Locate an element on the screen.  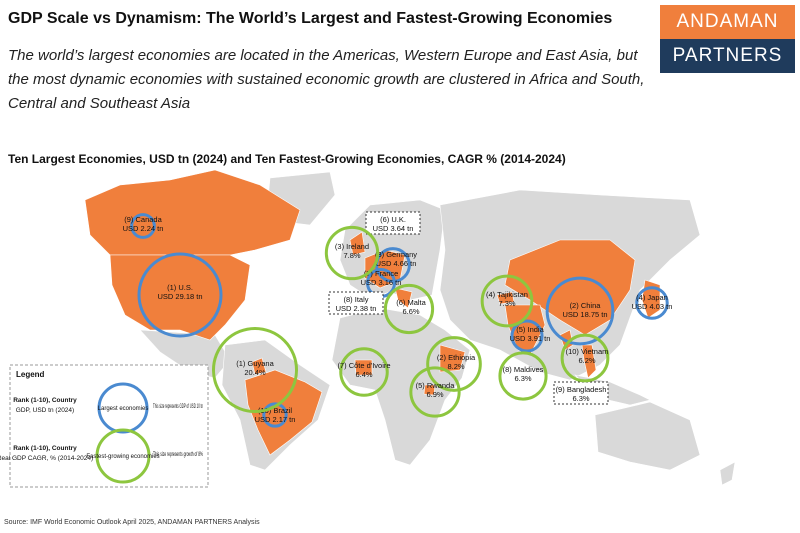
legend-circle-label: Fastest-growing economies is located at coordinates (122, 457).